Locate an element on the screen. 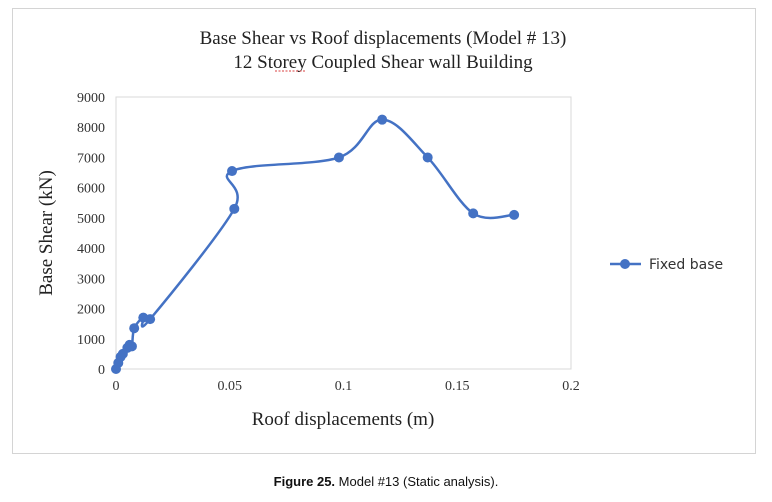 Image resolution: width=772 pixels, height=502 pixels. x-tick-label: 0.1 is located at coordinates (344, 386).